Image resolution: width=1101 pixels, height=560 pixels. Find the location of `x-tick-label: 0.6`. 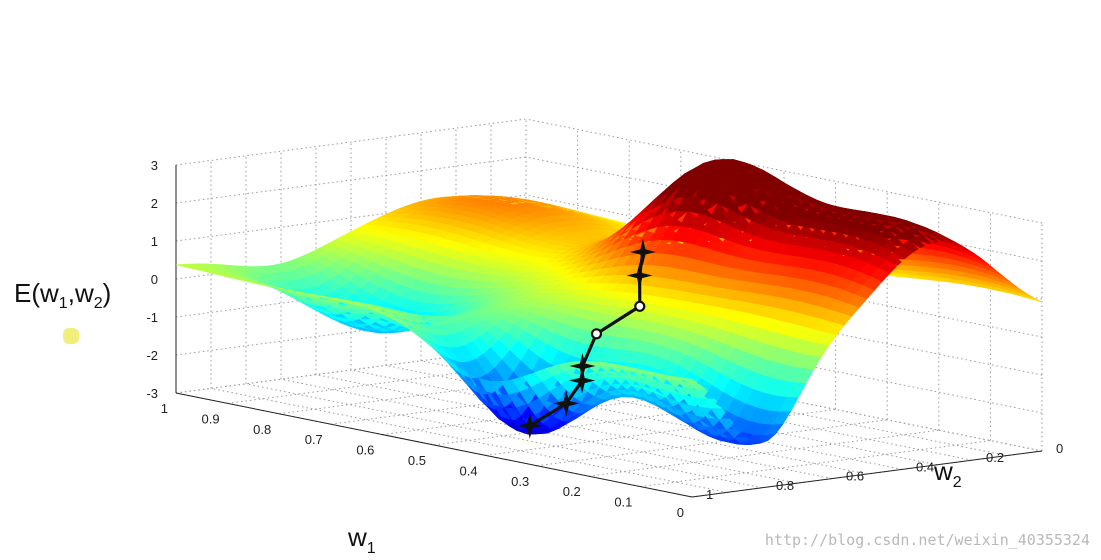

x-tick-label: 0.6 is located at coordinates (365, 450).